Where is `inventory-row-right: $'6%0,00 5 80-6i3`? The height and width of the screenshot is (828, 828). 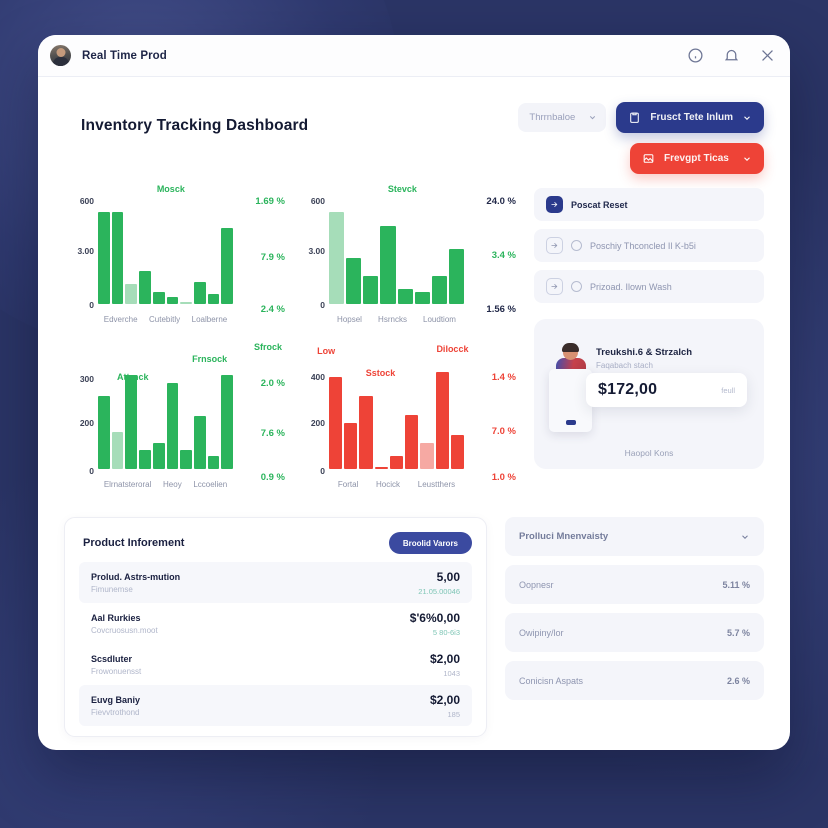
inventory-row-right: $'6%0,00 5 80-6i3 is located at coordinates (435, 624).